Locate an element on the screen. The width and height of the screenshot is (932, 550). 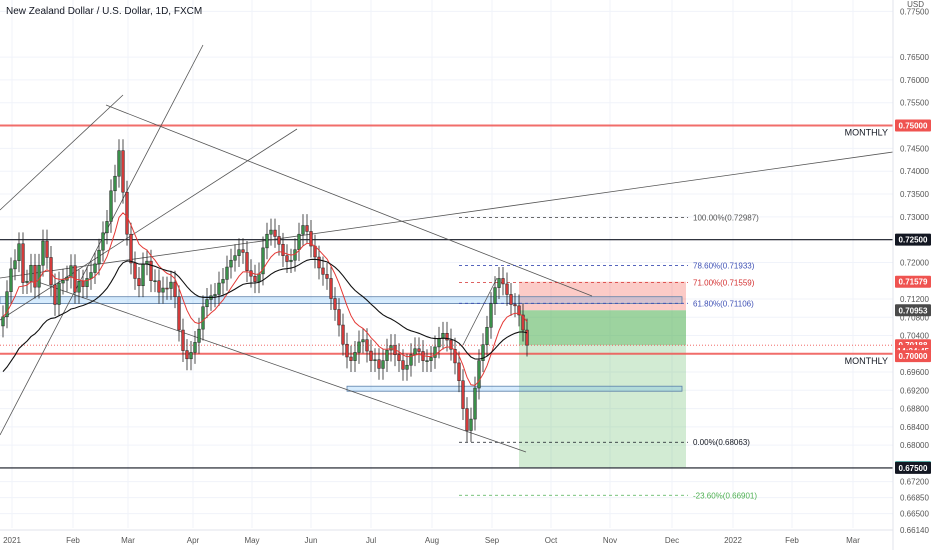
price-badge-label: 0.72500 is located at coordinates (913, 240).